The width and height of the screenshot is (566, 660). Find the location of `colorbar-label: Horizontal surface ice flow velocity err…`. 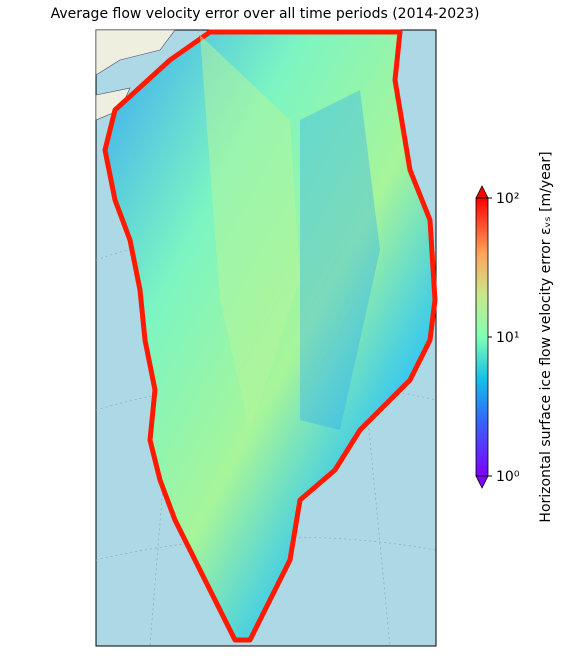

colorbar-label: Horizontal surface ice flow velocity err… is located at coordinates (546, 336).